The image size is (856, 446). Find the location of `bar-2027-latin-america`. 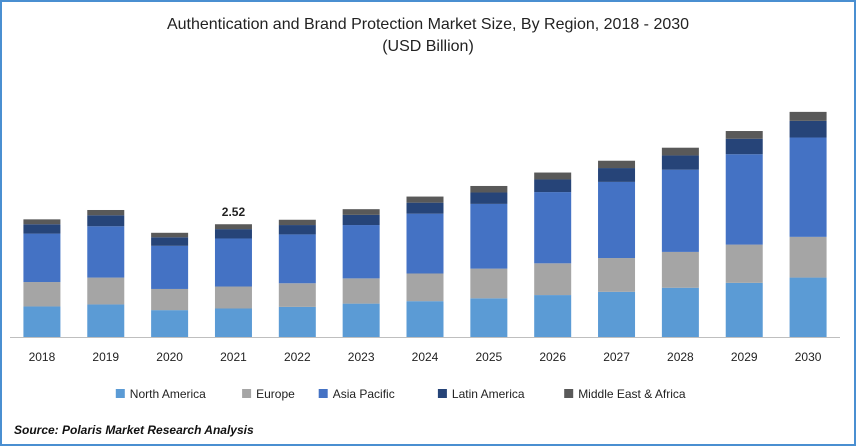

bar-2027-latin-america is located at coordinates (617, 175).